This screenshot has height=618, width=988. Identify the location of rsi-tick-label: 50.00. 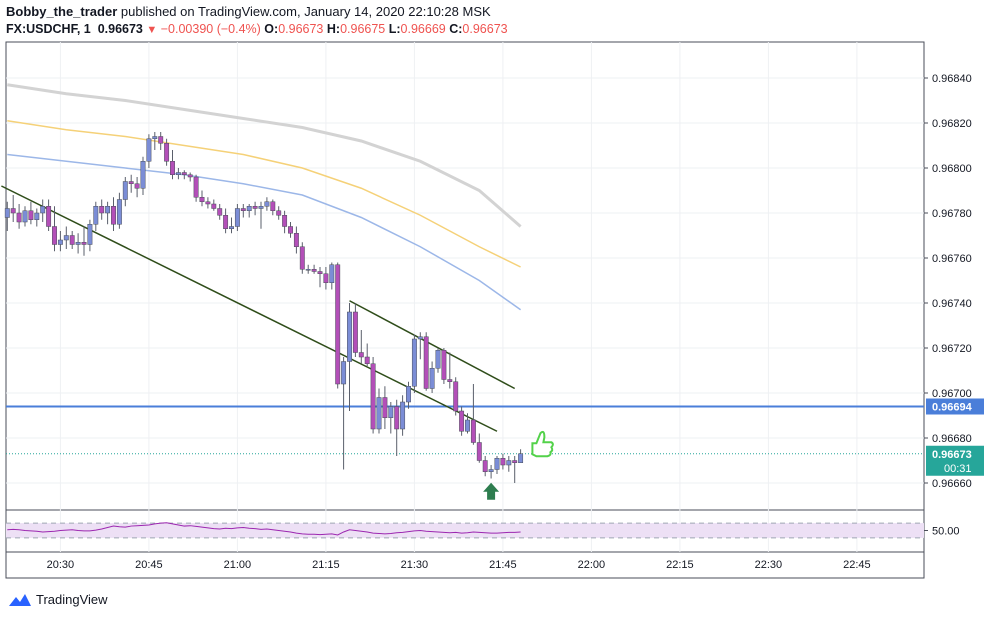
(946, 532).